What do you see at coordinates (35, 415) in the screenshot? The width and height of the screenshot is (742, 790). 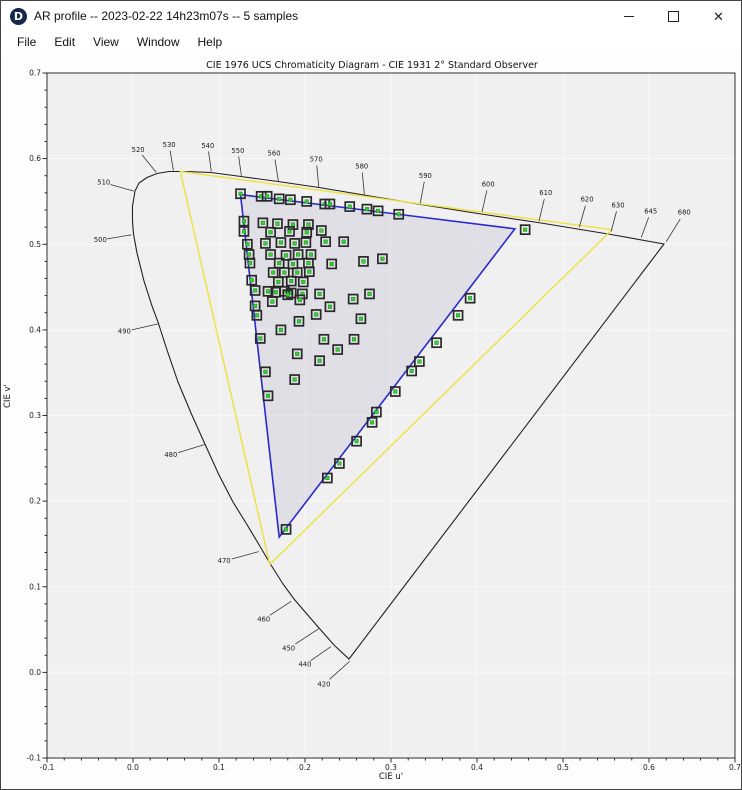 I see `y-tick-label: 0.3` at bounding box center [35, 415].